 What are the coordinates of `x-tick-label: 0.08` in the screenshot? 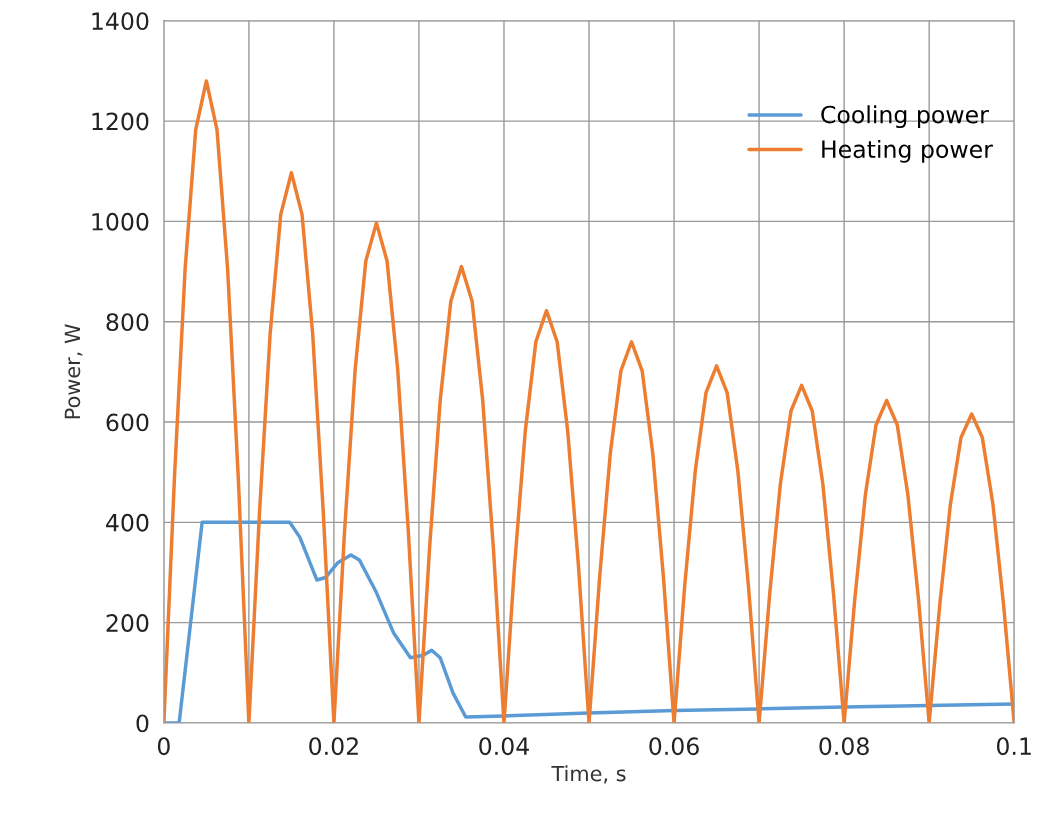 It's located at (844, 746).